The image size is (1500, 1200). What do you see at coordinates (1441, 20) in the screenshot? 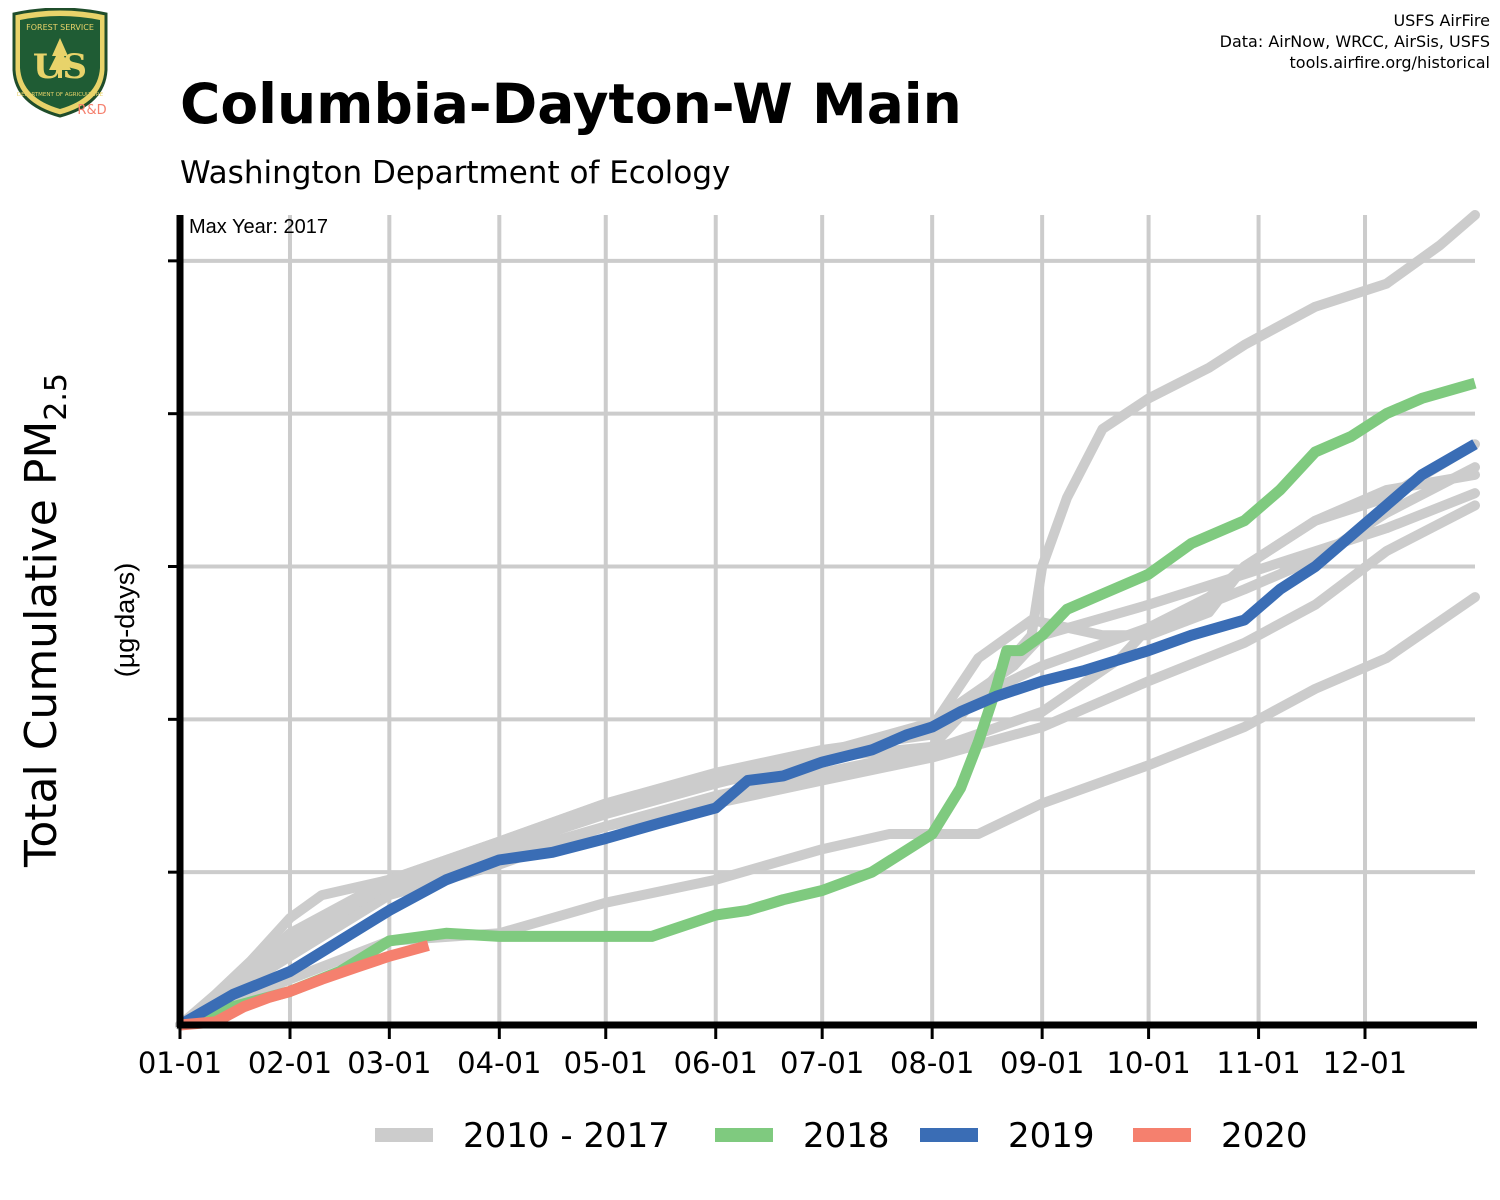
I see `credit-line-1: USFS AirFire` at bounding box center [1441, 20].